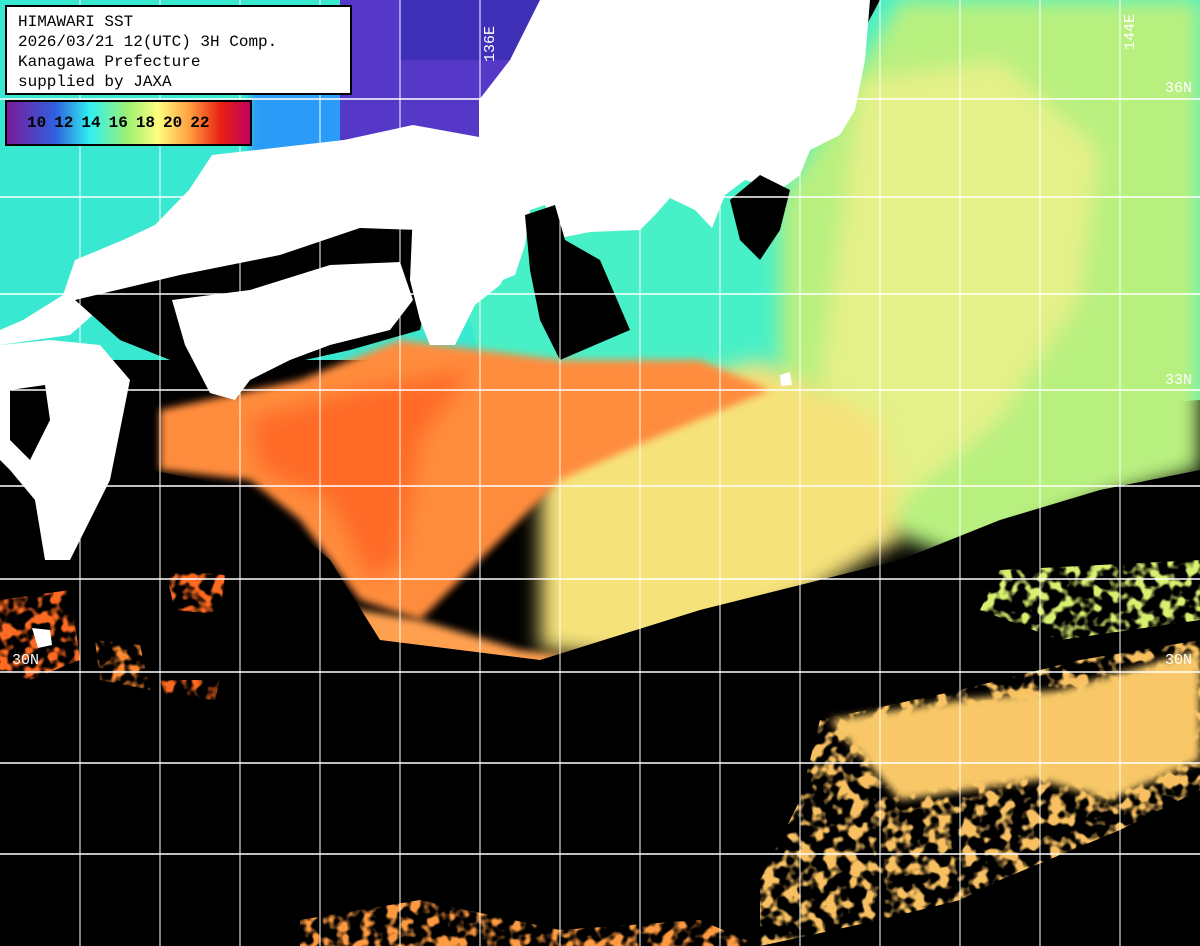 The height and width of the screenshot is (946, 1200). What do you see at coordinates (577, 282) in the screenshot?
I see `cloud-ise` at bounding box center [577, 282].